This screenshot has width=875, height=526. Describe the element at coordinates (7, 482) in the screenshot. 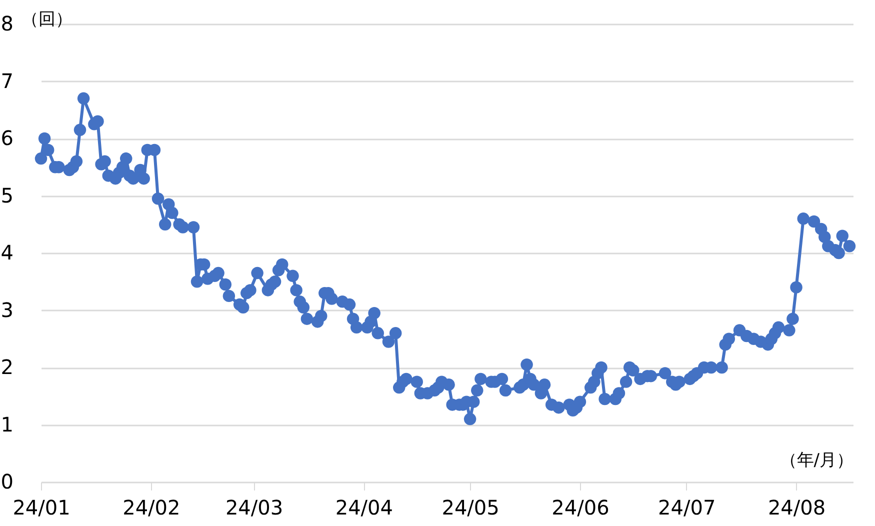

I see `y-tick-label: 0` at that location.